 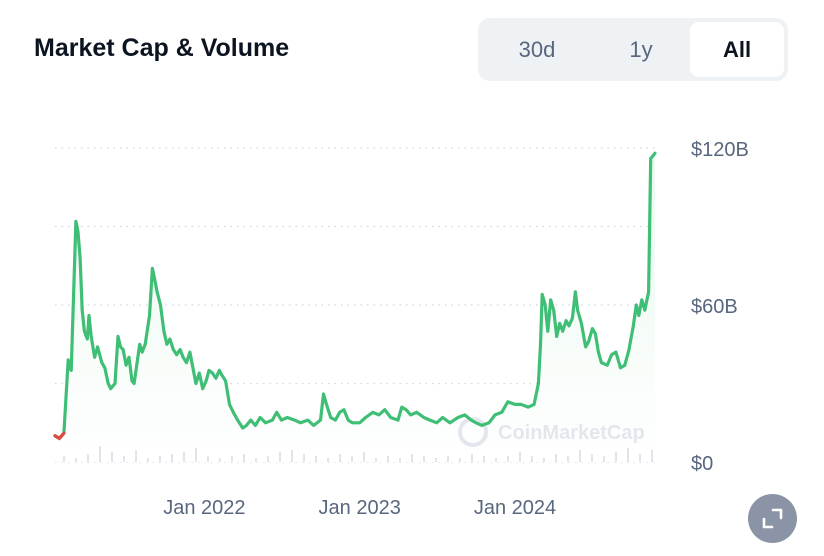 What do you see at coordinates (720, 150) in the screenshot?
I see `y-tick-label: $120B` at bounding box center [720, 150].